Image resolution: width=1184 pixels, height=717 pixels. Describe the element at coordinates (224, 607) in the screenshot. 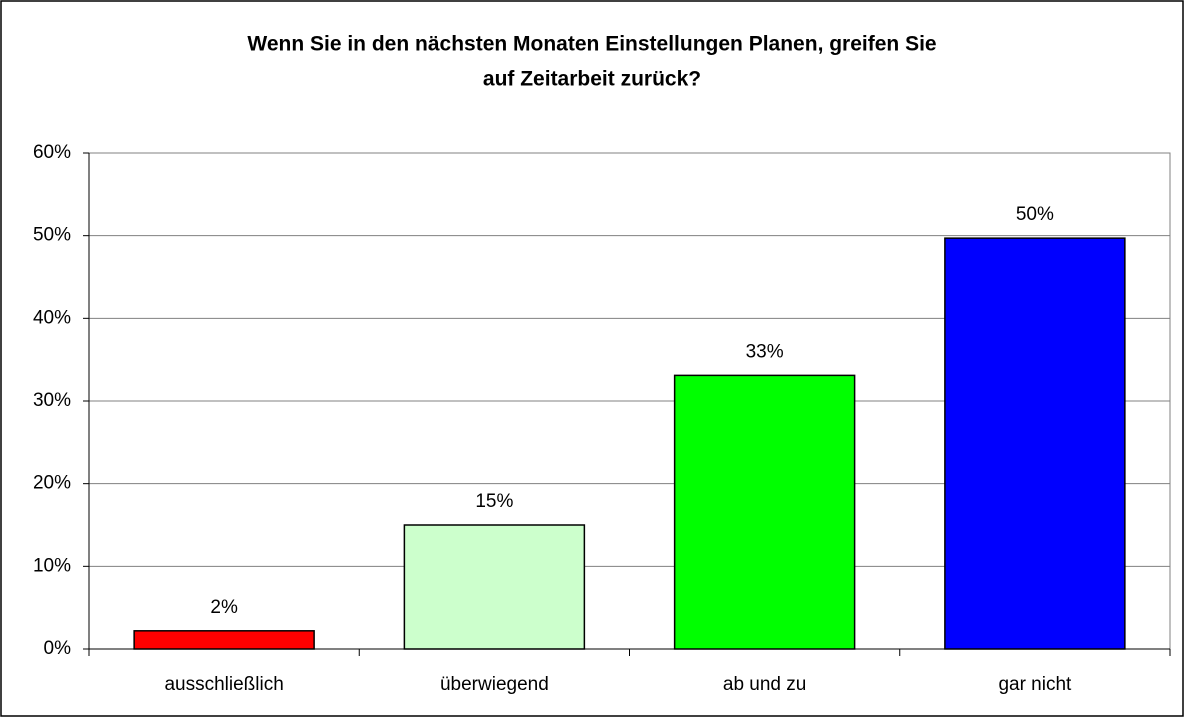

I see `data-label: 2%` at that location.